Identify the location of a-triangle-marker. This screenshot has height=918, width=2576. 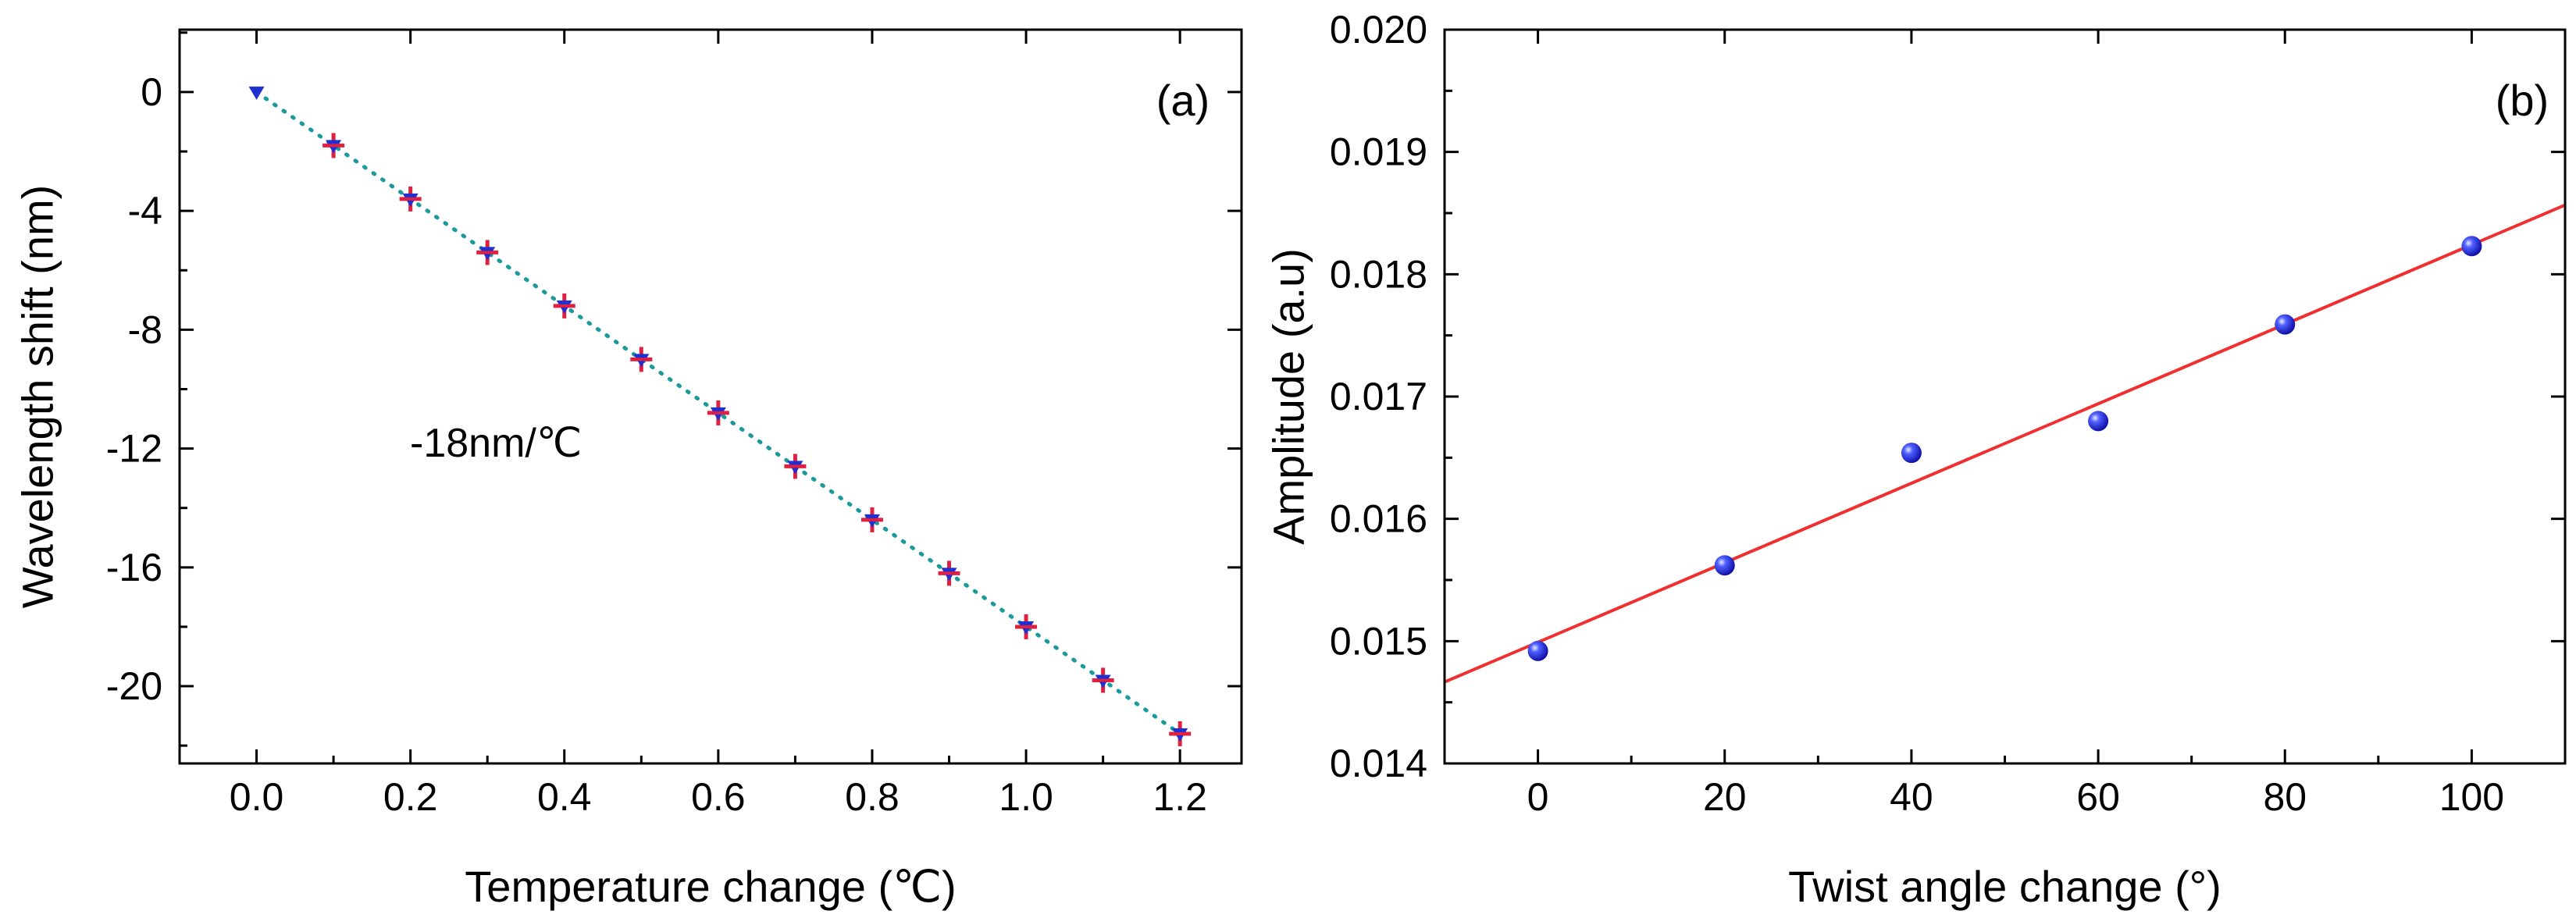
(256, 93).